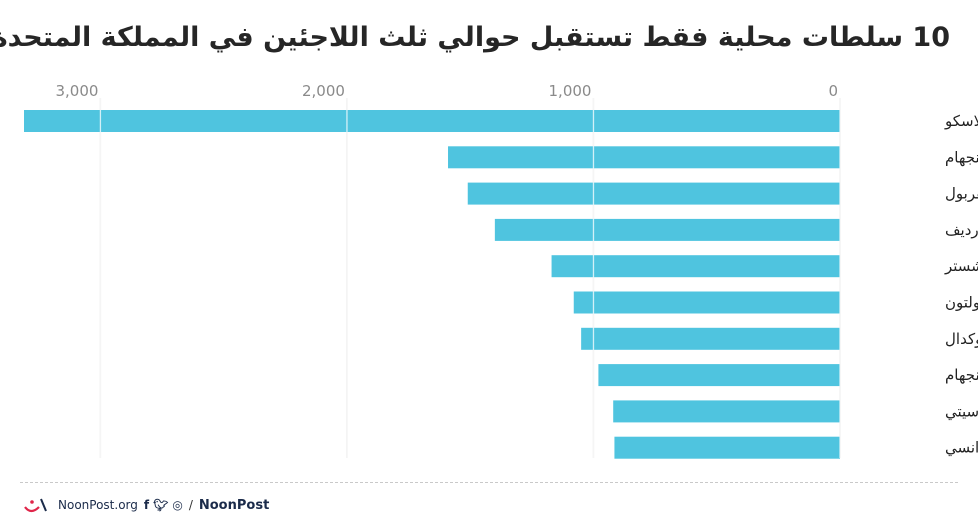 The height and width of the screenshot is (529, 978). Describe the element at coordinates (234, 505) in the screenshot. I see `social-handle: NoonPost` at that location.